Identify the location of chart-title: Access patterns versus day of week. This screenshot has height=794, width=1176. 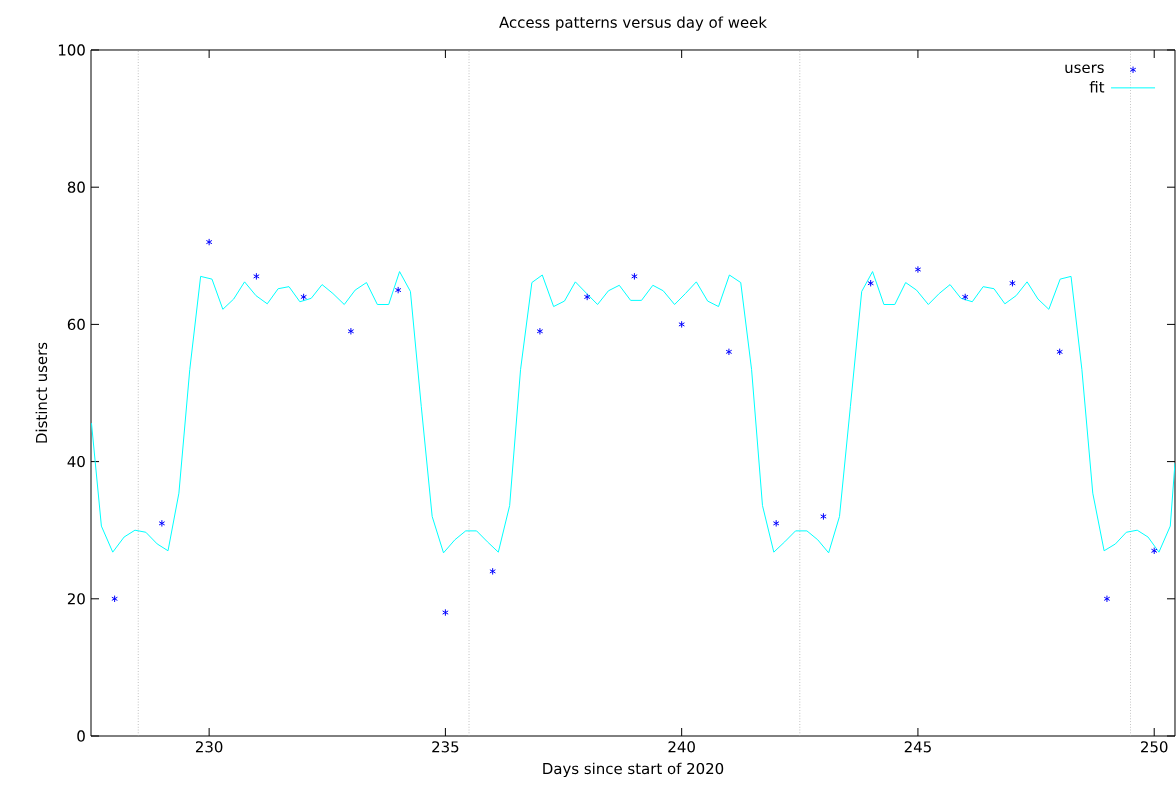
(633, 23).